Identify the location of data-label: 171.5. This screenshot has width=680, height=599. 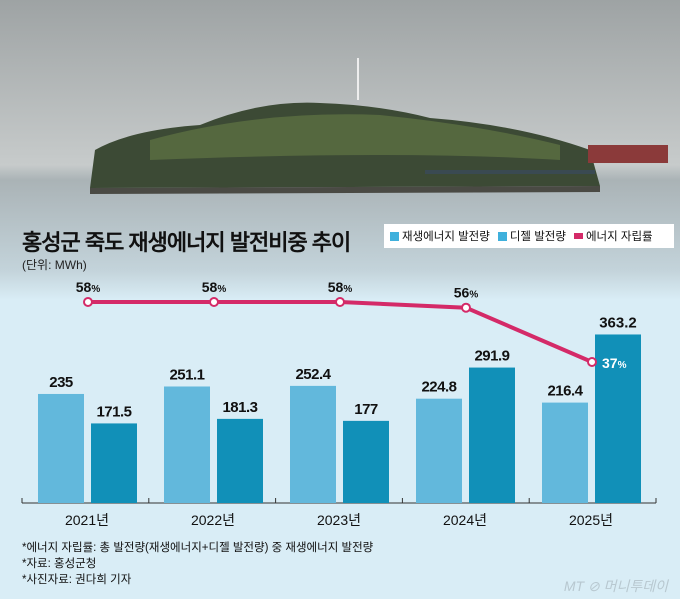
(113, 411).